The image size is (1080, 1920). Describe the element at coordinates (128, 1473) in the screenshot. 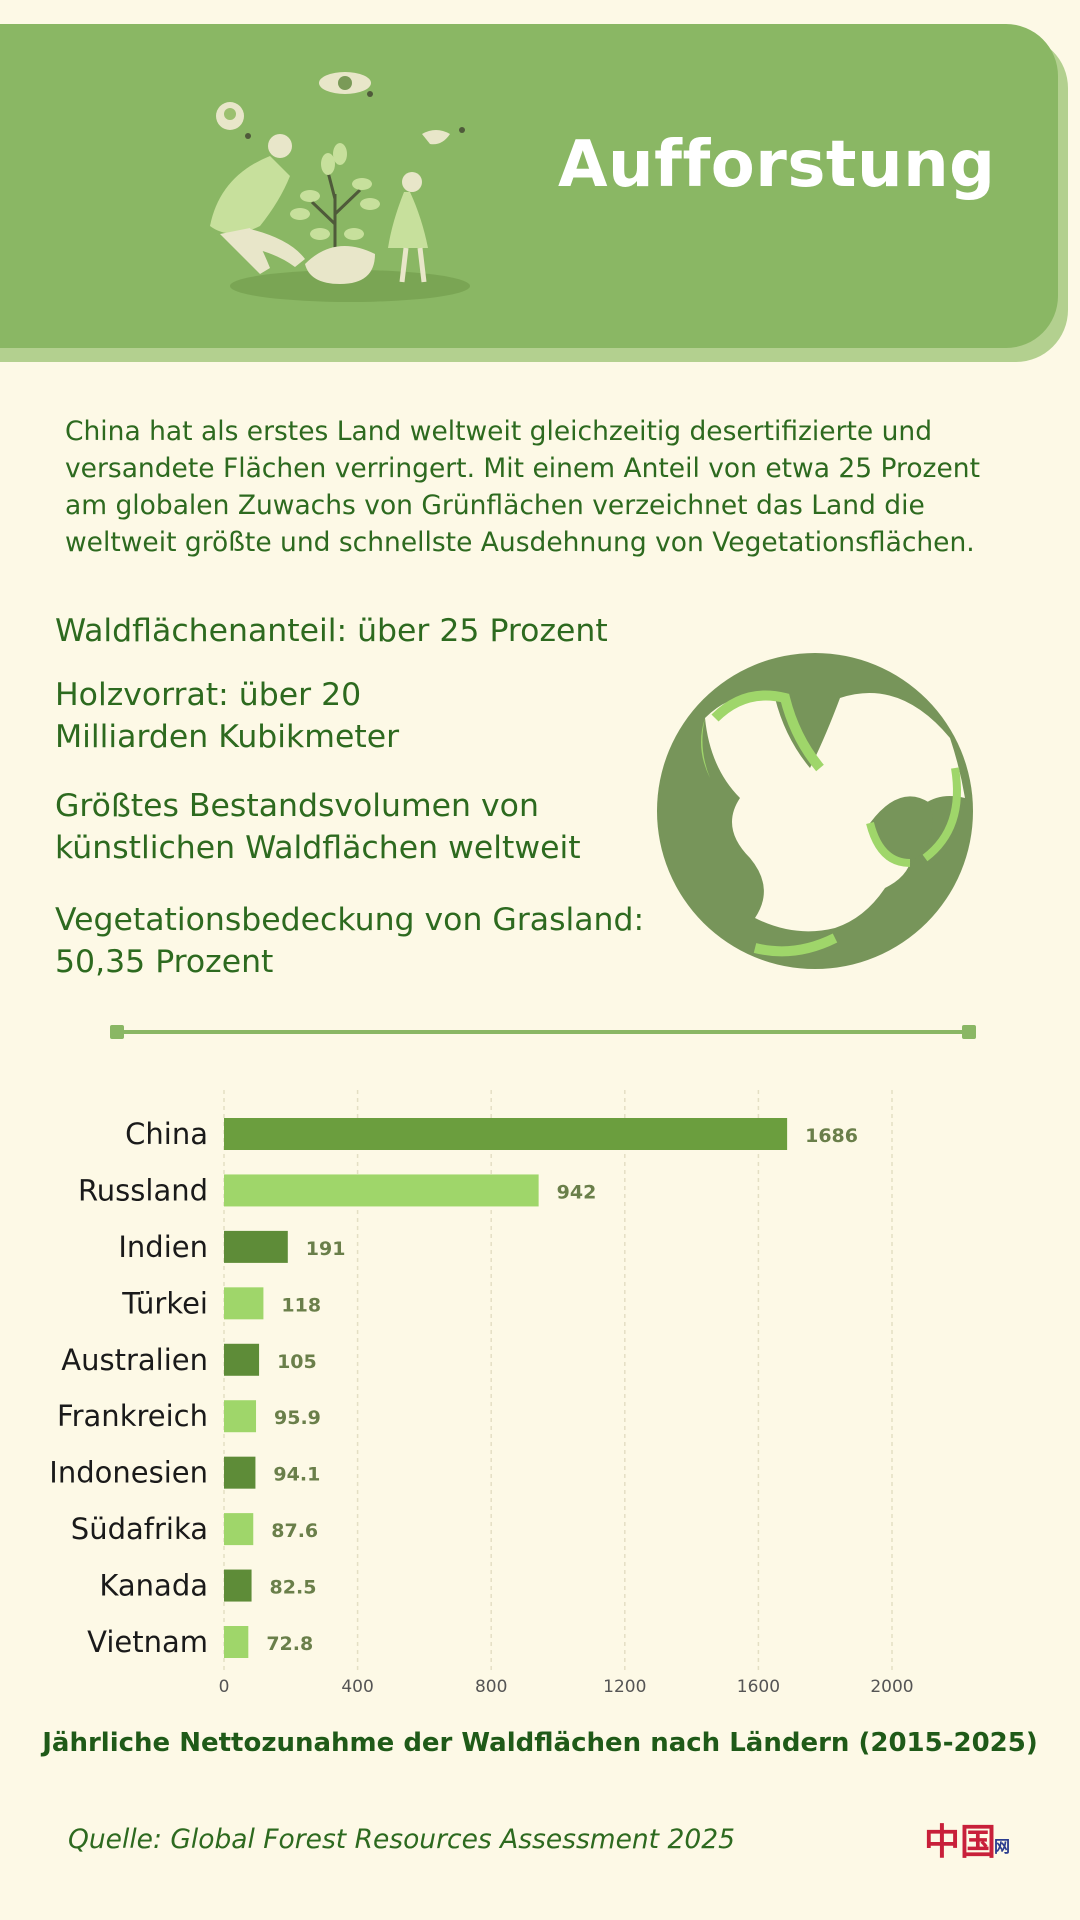

I see `category-label: Indonesien` at that location.